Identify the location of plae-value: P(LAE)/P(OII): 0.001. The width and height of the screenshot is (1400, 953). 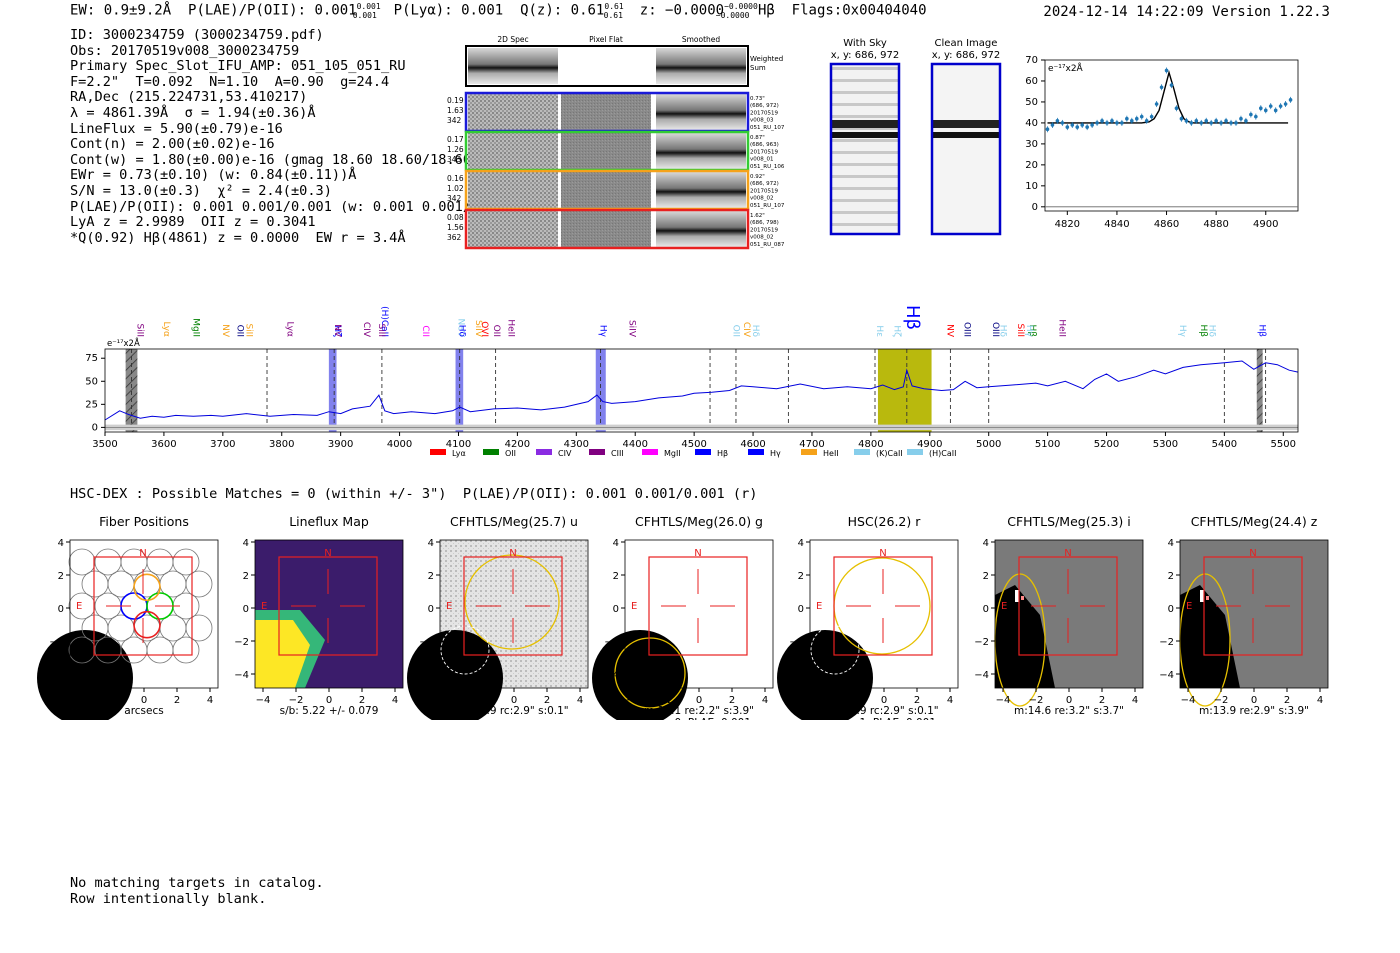
(272, 10).